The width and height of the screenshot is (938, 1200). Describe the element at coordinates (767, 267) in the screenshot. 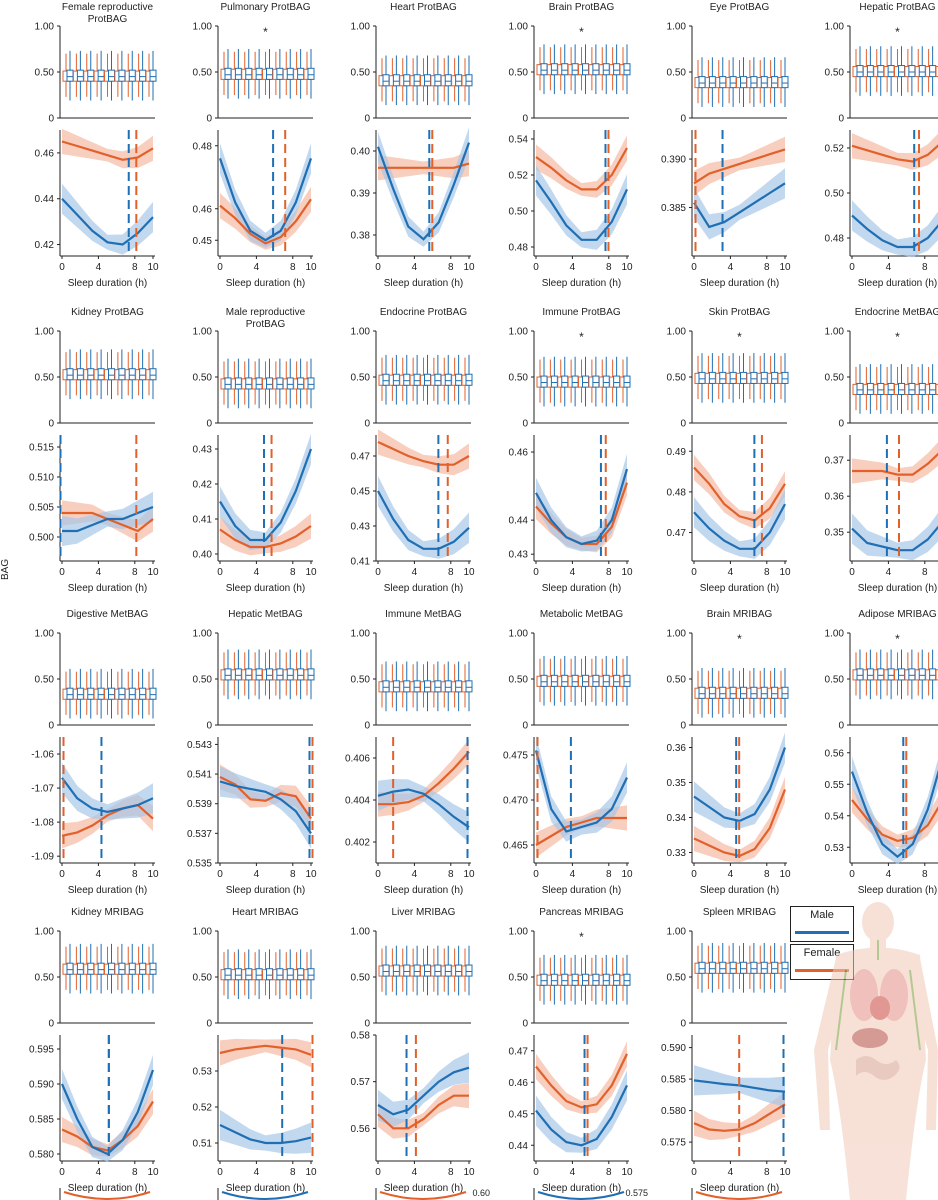

I see `panel-5-xtick-label: 8` at that location.